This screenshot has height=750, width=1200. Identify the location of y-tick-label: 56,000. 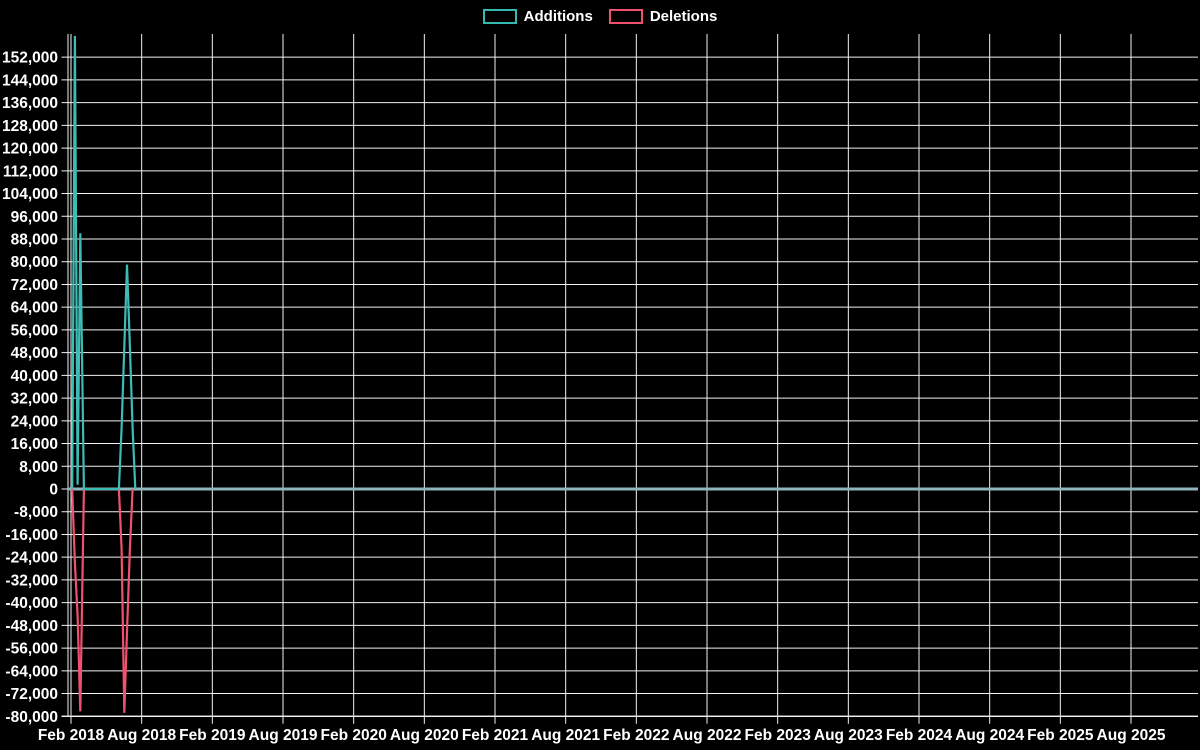
(34, 330).